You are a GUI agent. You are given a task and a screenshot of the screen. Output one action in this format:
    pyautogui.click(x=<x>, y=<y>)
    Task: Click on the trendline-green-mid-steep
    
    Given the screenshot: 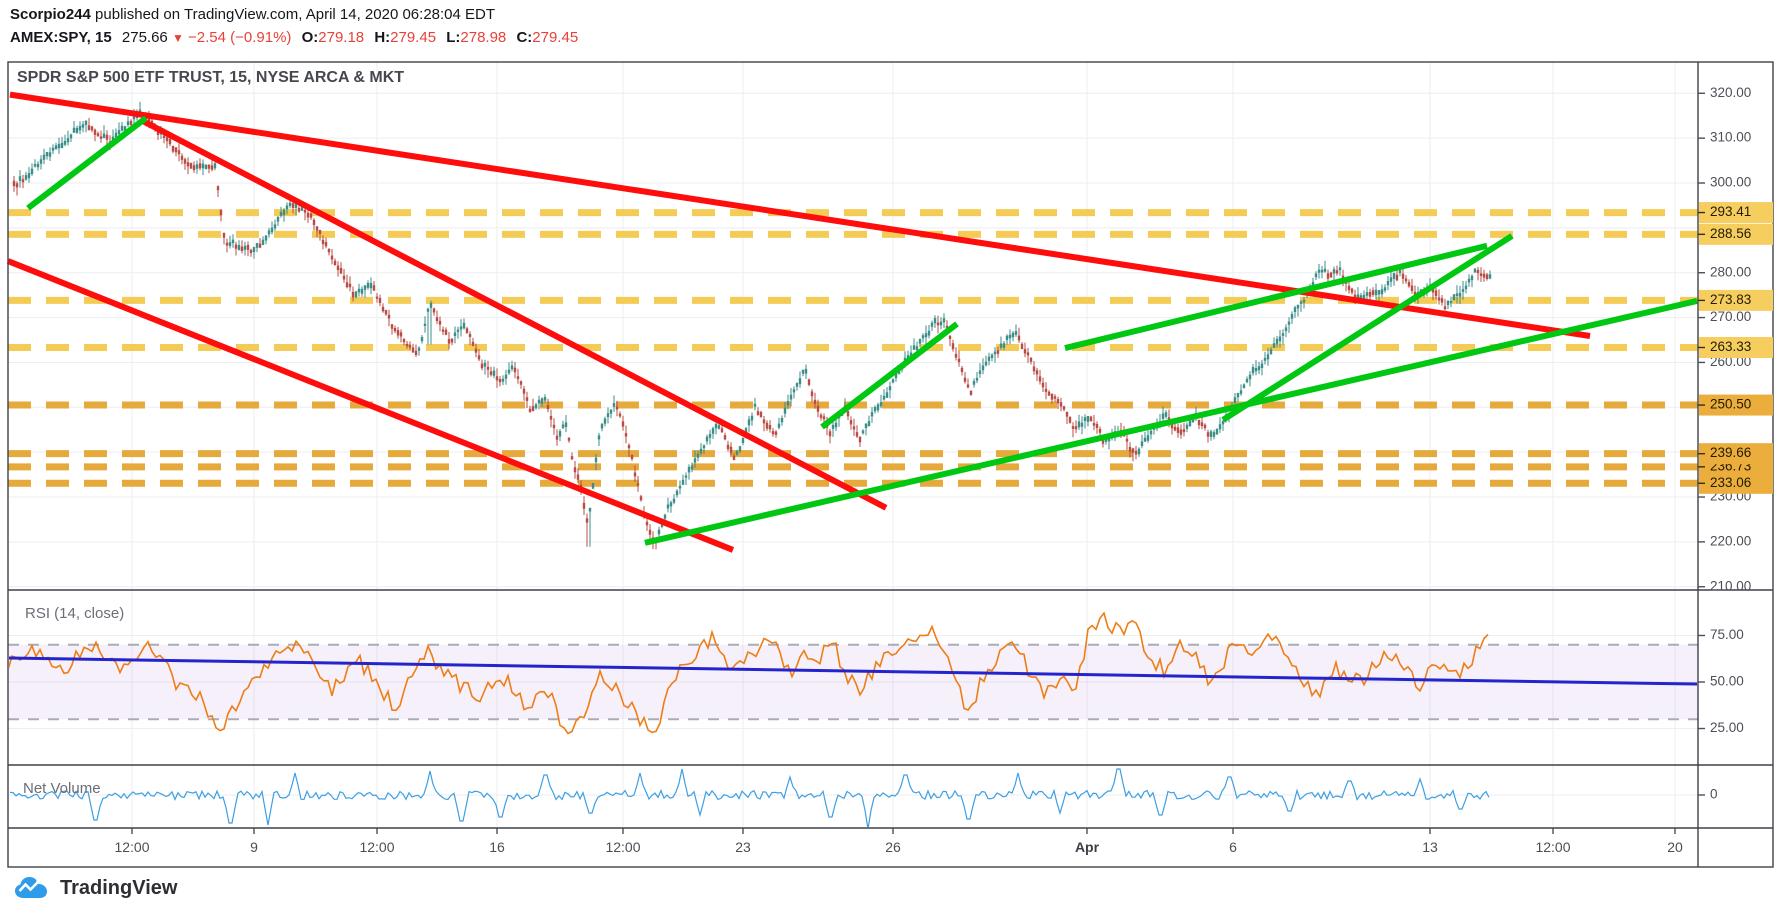 What is the action you would take?
    pyautogui.click(x=889, y=375)
    